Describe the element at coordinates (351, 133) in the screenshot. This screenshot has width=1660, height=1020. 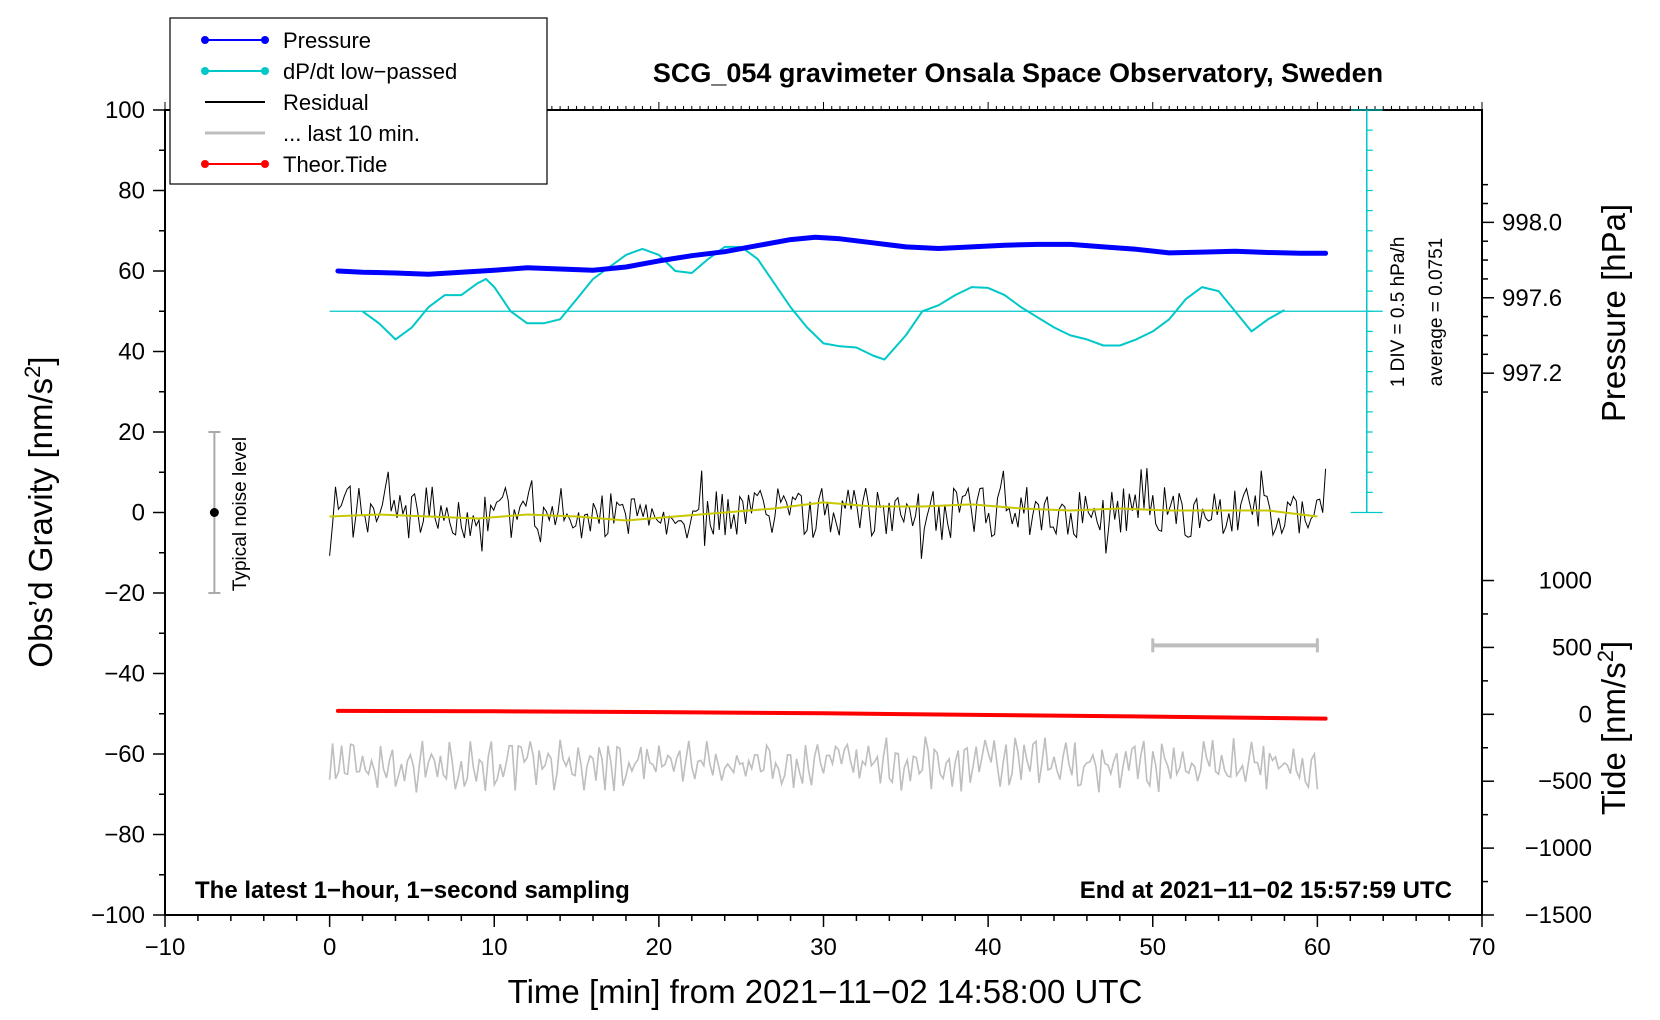
I see `legend-label: ... last 10 min.` at that location.